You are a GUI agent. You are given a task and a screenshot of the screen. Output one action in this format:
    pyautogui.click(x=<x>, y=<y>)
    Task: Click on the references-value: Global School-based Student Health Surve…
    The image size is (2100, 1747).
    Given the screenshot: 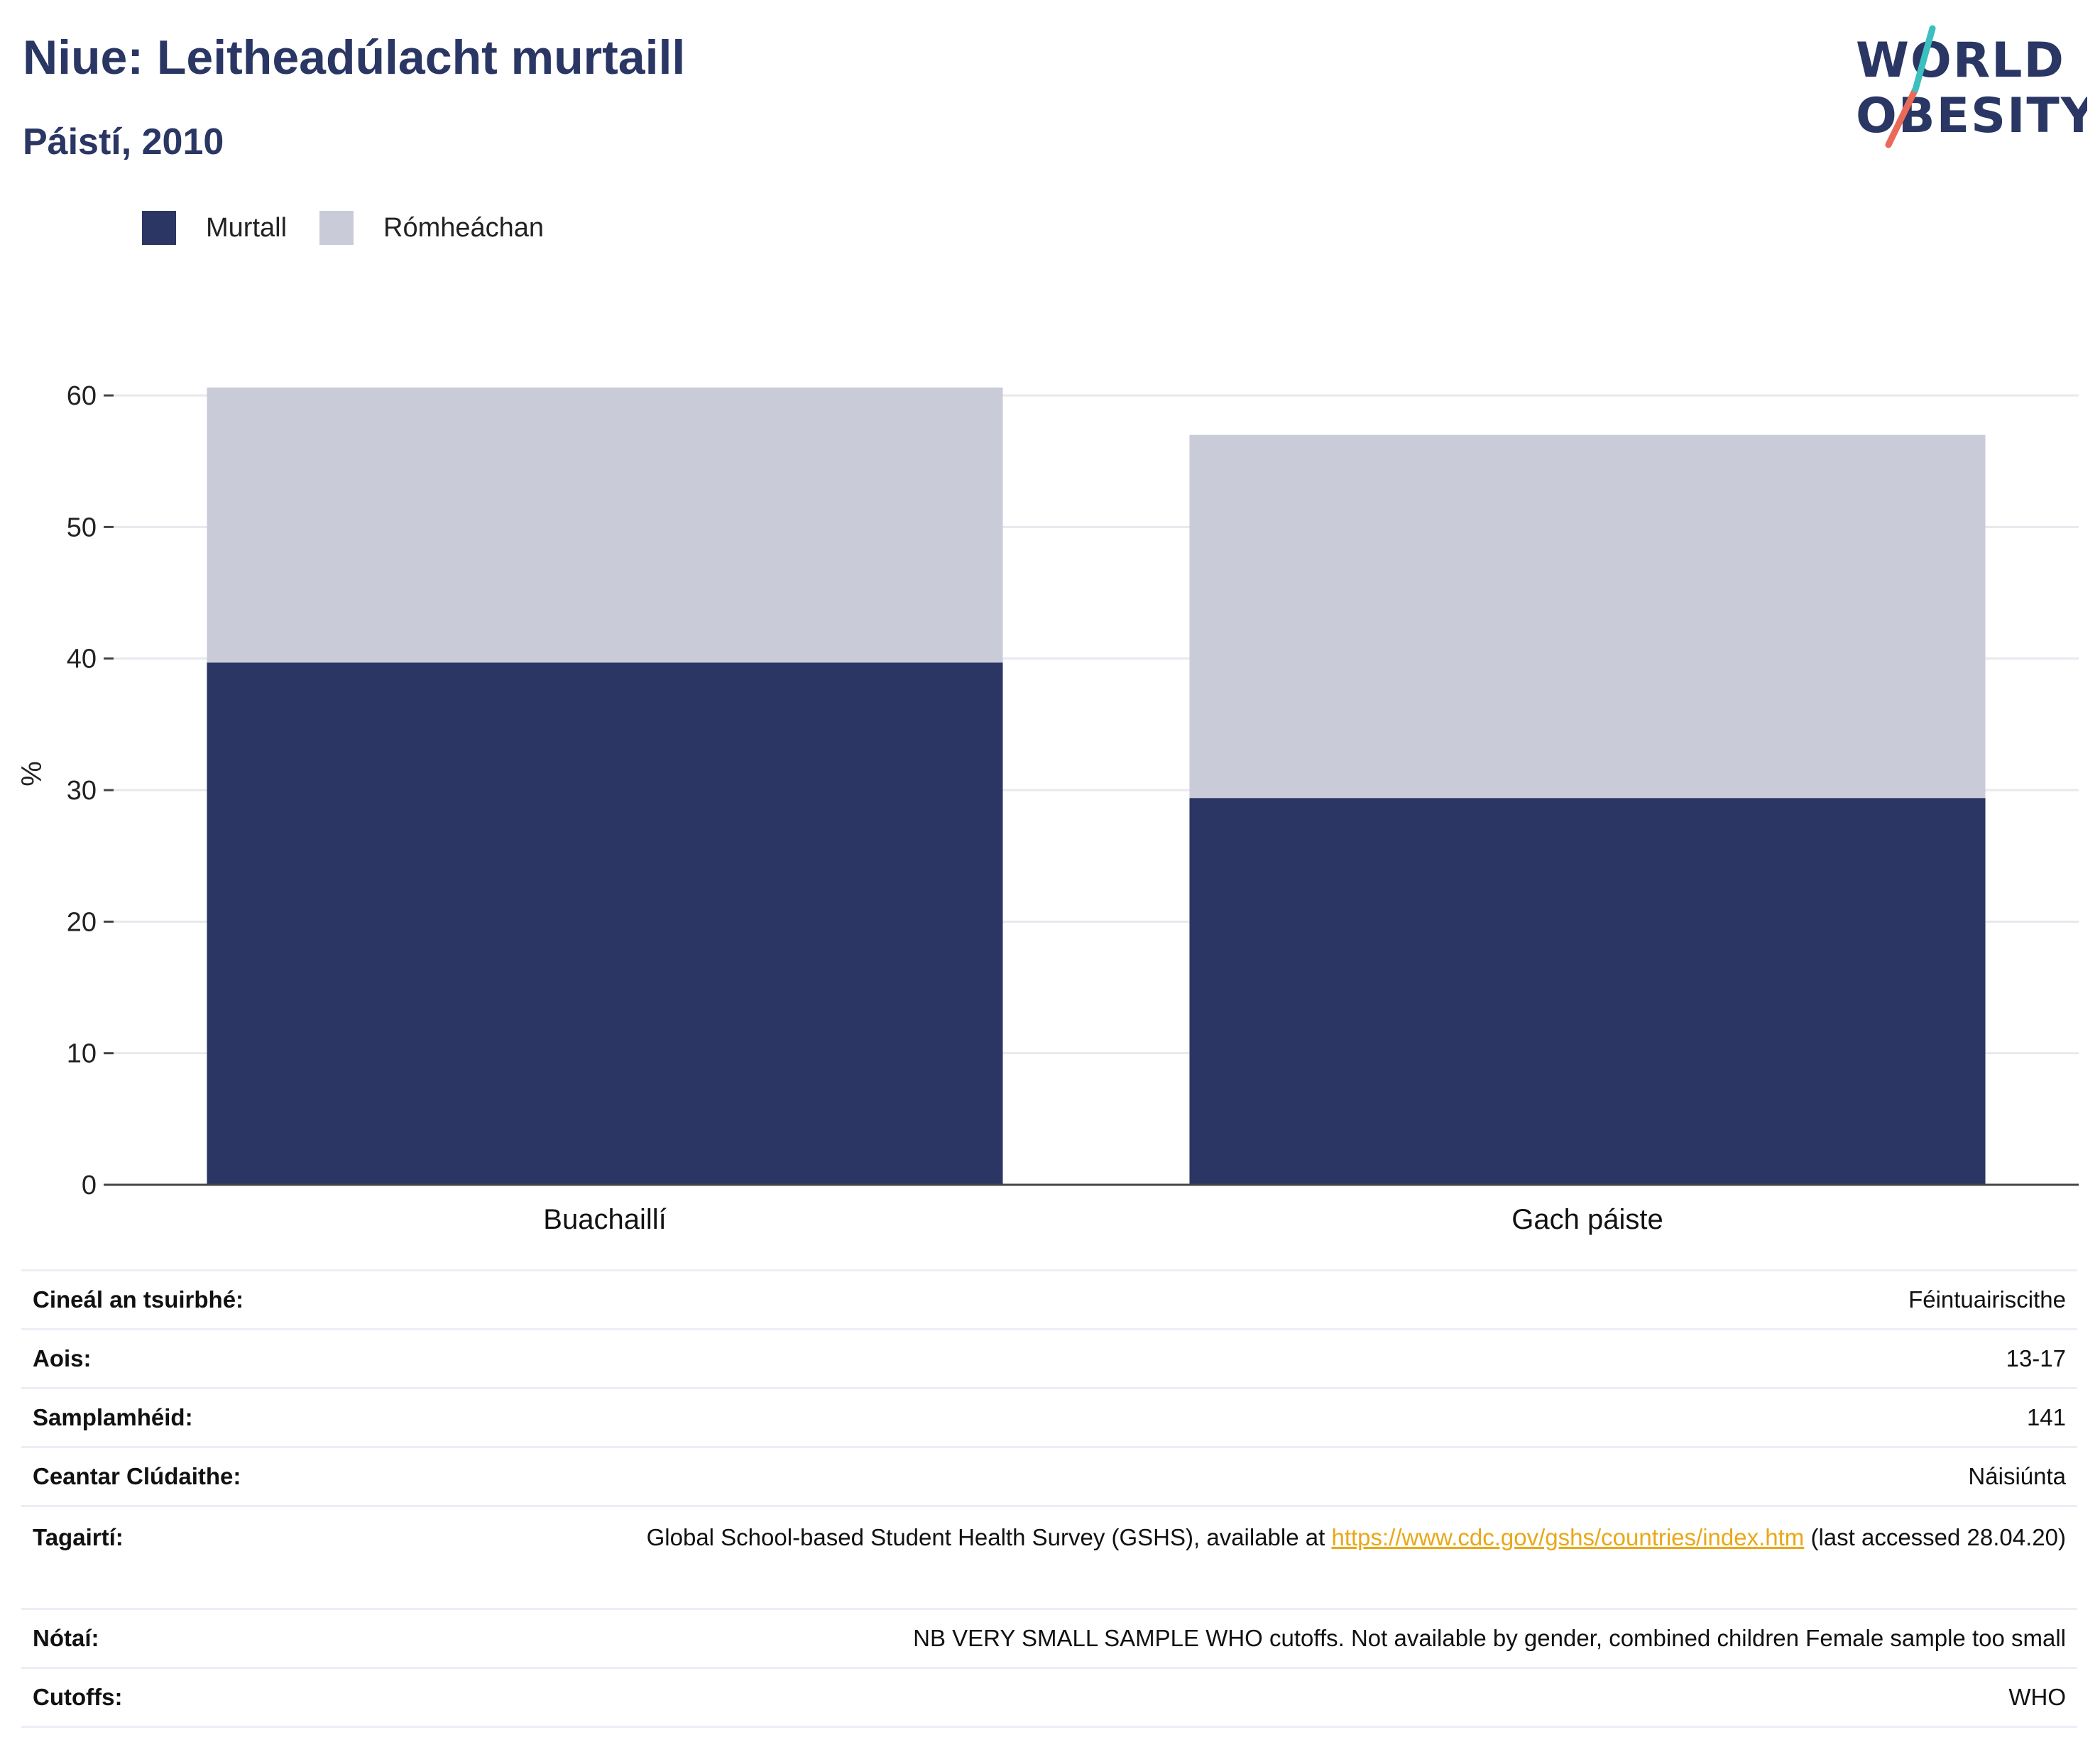 What is the action you would take?
    pyautogui.click(x=1192, y=1557)
    